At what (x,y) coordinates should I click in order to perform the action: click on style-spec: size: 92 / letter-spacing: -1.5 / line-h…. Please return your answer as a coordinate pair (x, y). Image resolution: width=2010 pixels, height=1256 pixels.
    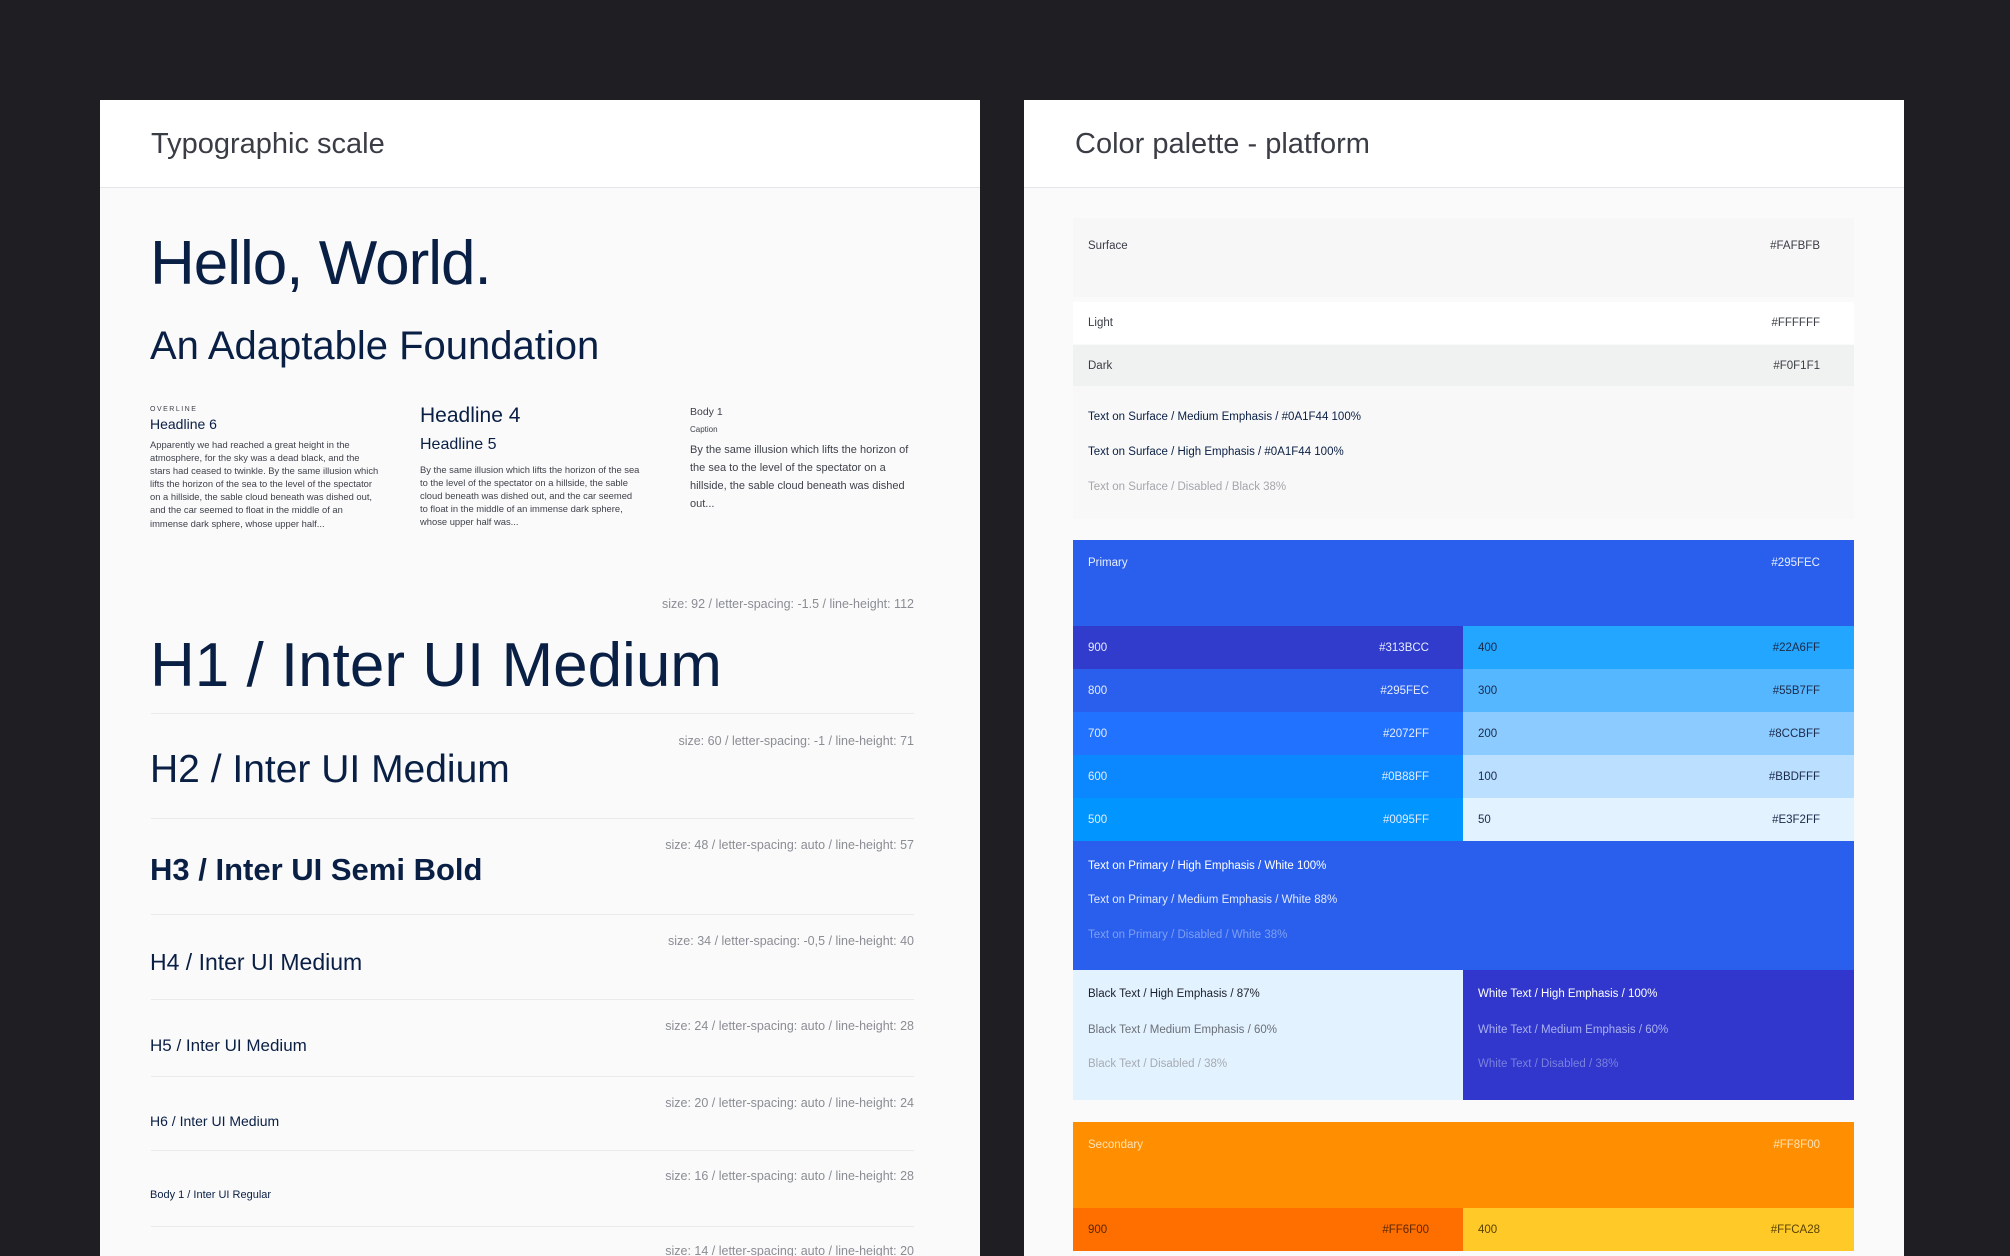
    Looking at the image, I should click on (788, 604).